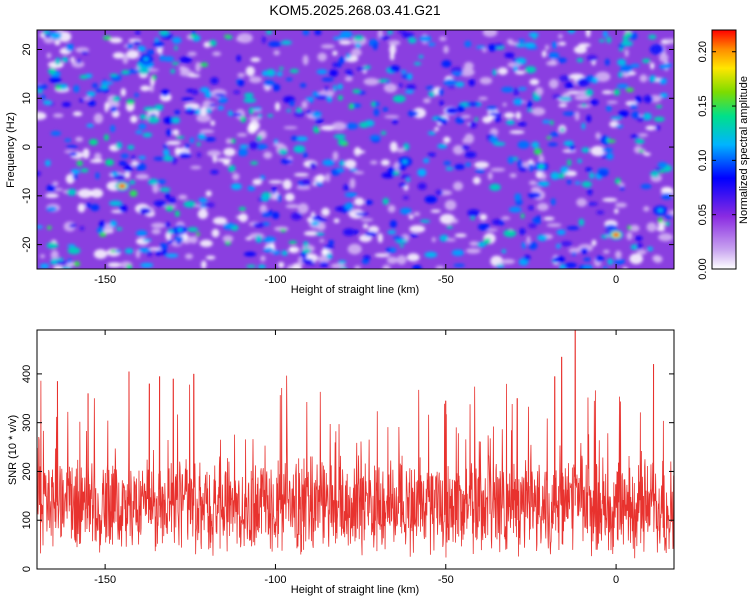 The image size is (750, 600). What do you see at coordinates (616, 280) in the screenshot?
I see `x-tick-label: 0` at bounding box center [616, 280].